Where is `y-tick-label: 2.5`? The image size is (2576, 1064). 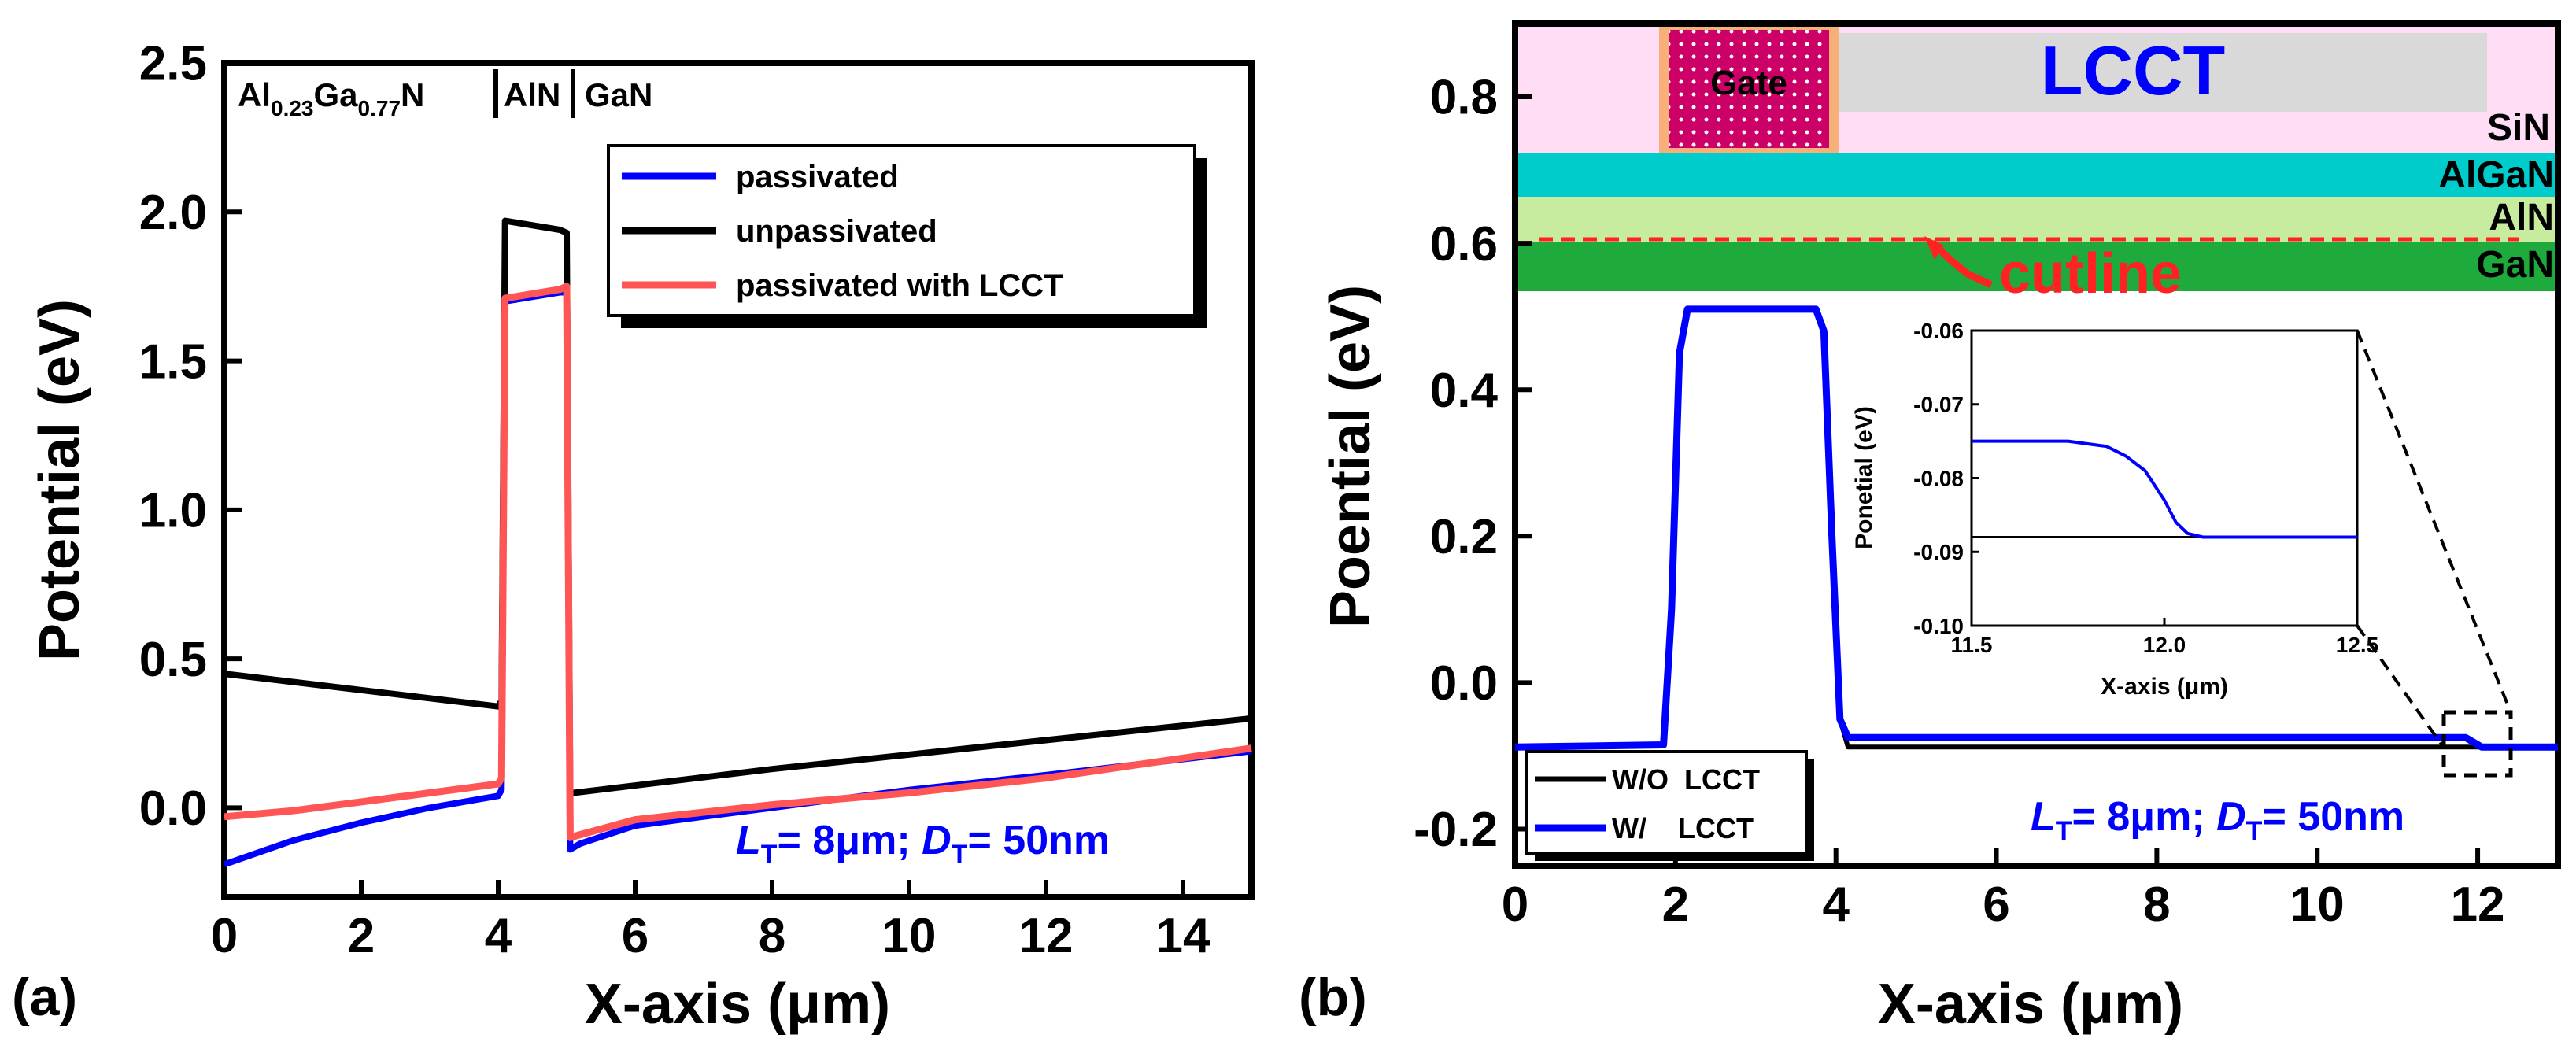
y-tick-label: 2.5 is located at coordinates (173, 64).